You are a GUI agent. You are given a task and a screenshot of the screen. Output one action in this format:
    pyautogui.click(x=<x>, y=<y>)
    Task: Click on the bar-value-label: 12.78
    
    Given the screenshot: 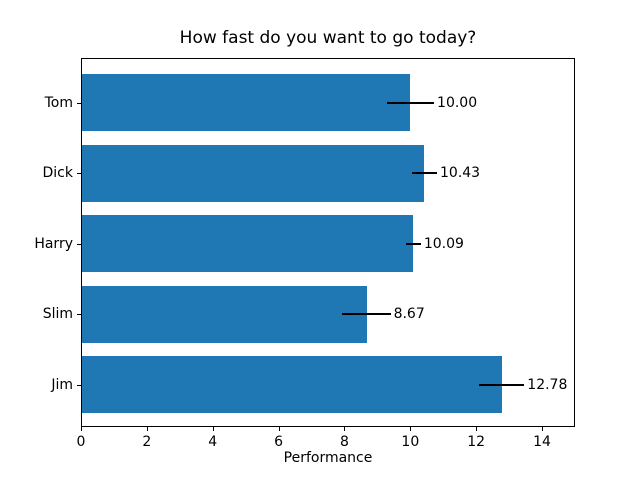 What is the action you would take?
    pyautogui.click(x=547, y=384)
    